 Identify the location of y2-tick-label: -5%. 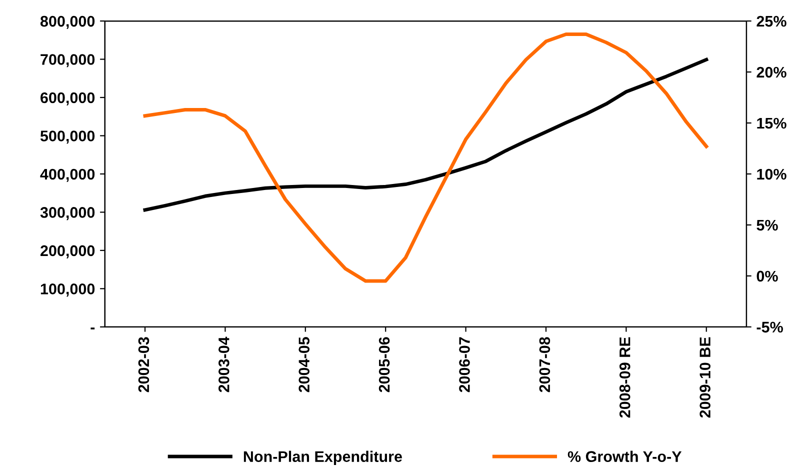
(769, 327).